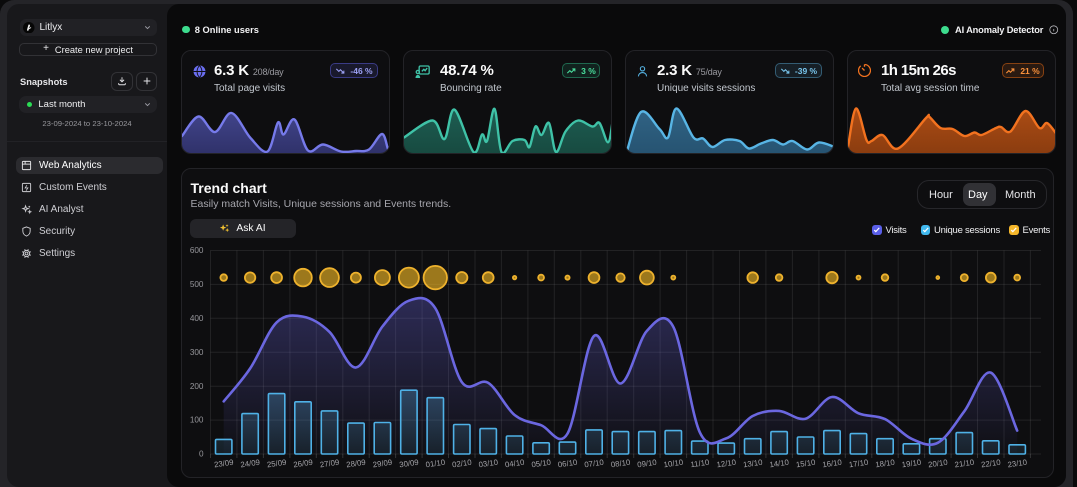 Image resolution: width=1077 pixels, height=487 pixels. I want to click on svg-text: 17/10, so click(858, 464).